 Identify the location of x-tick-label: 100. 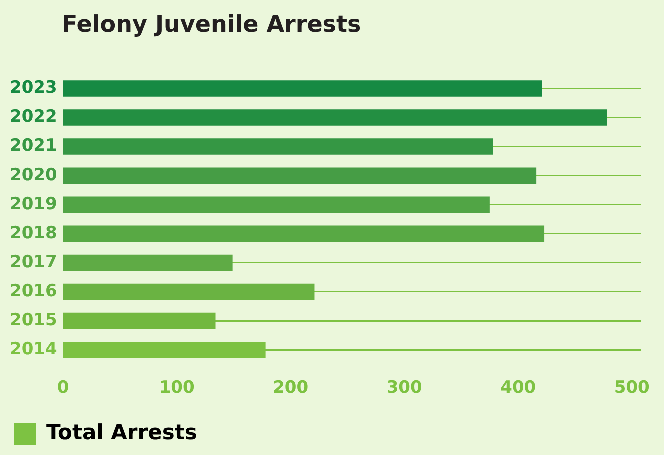
(177, 388).